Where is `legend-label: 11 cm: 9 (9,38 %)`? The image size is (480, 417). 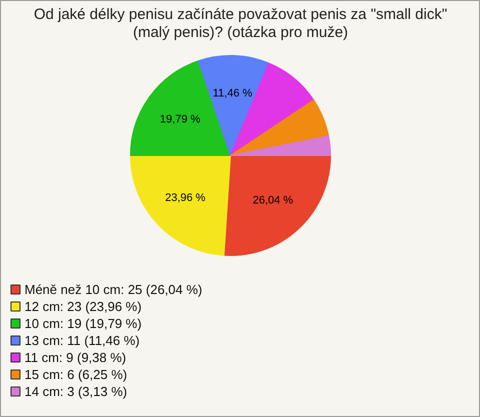 legend-label: 11 cm: 9 (9,38 %) is located at coordinates (75, 357).